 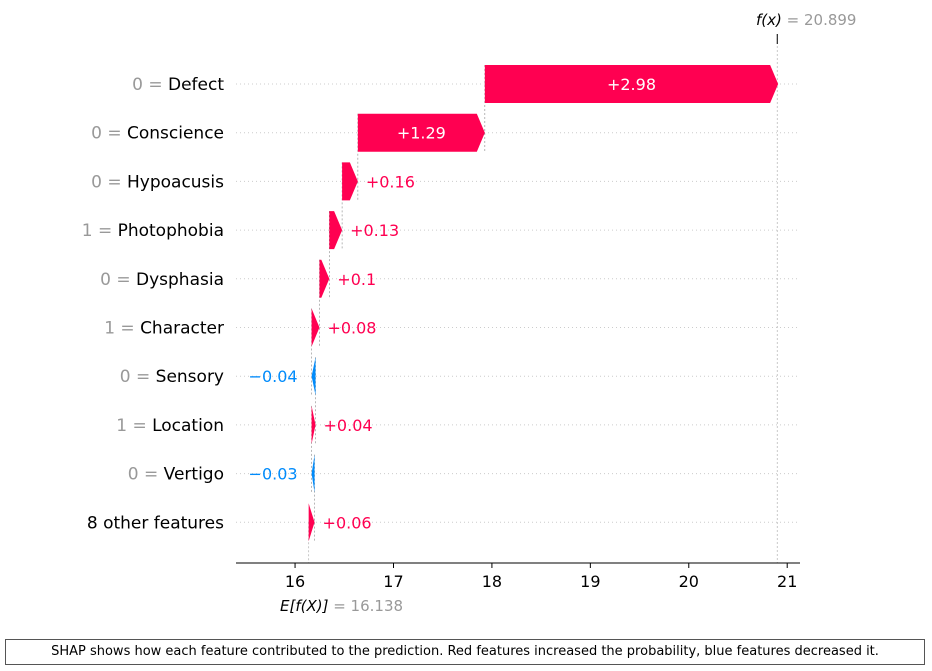 What do you see at coordinates (348, 425) in the screenshot?
I see `bar-value-label: +0.04` at bounding box center [348, 425].